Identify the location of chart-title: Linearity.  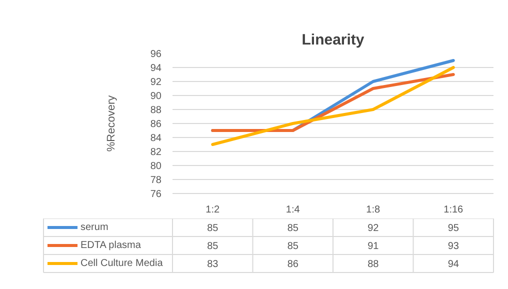
(333, 40).